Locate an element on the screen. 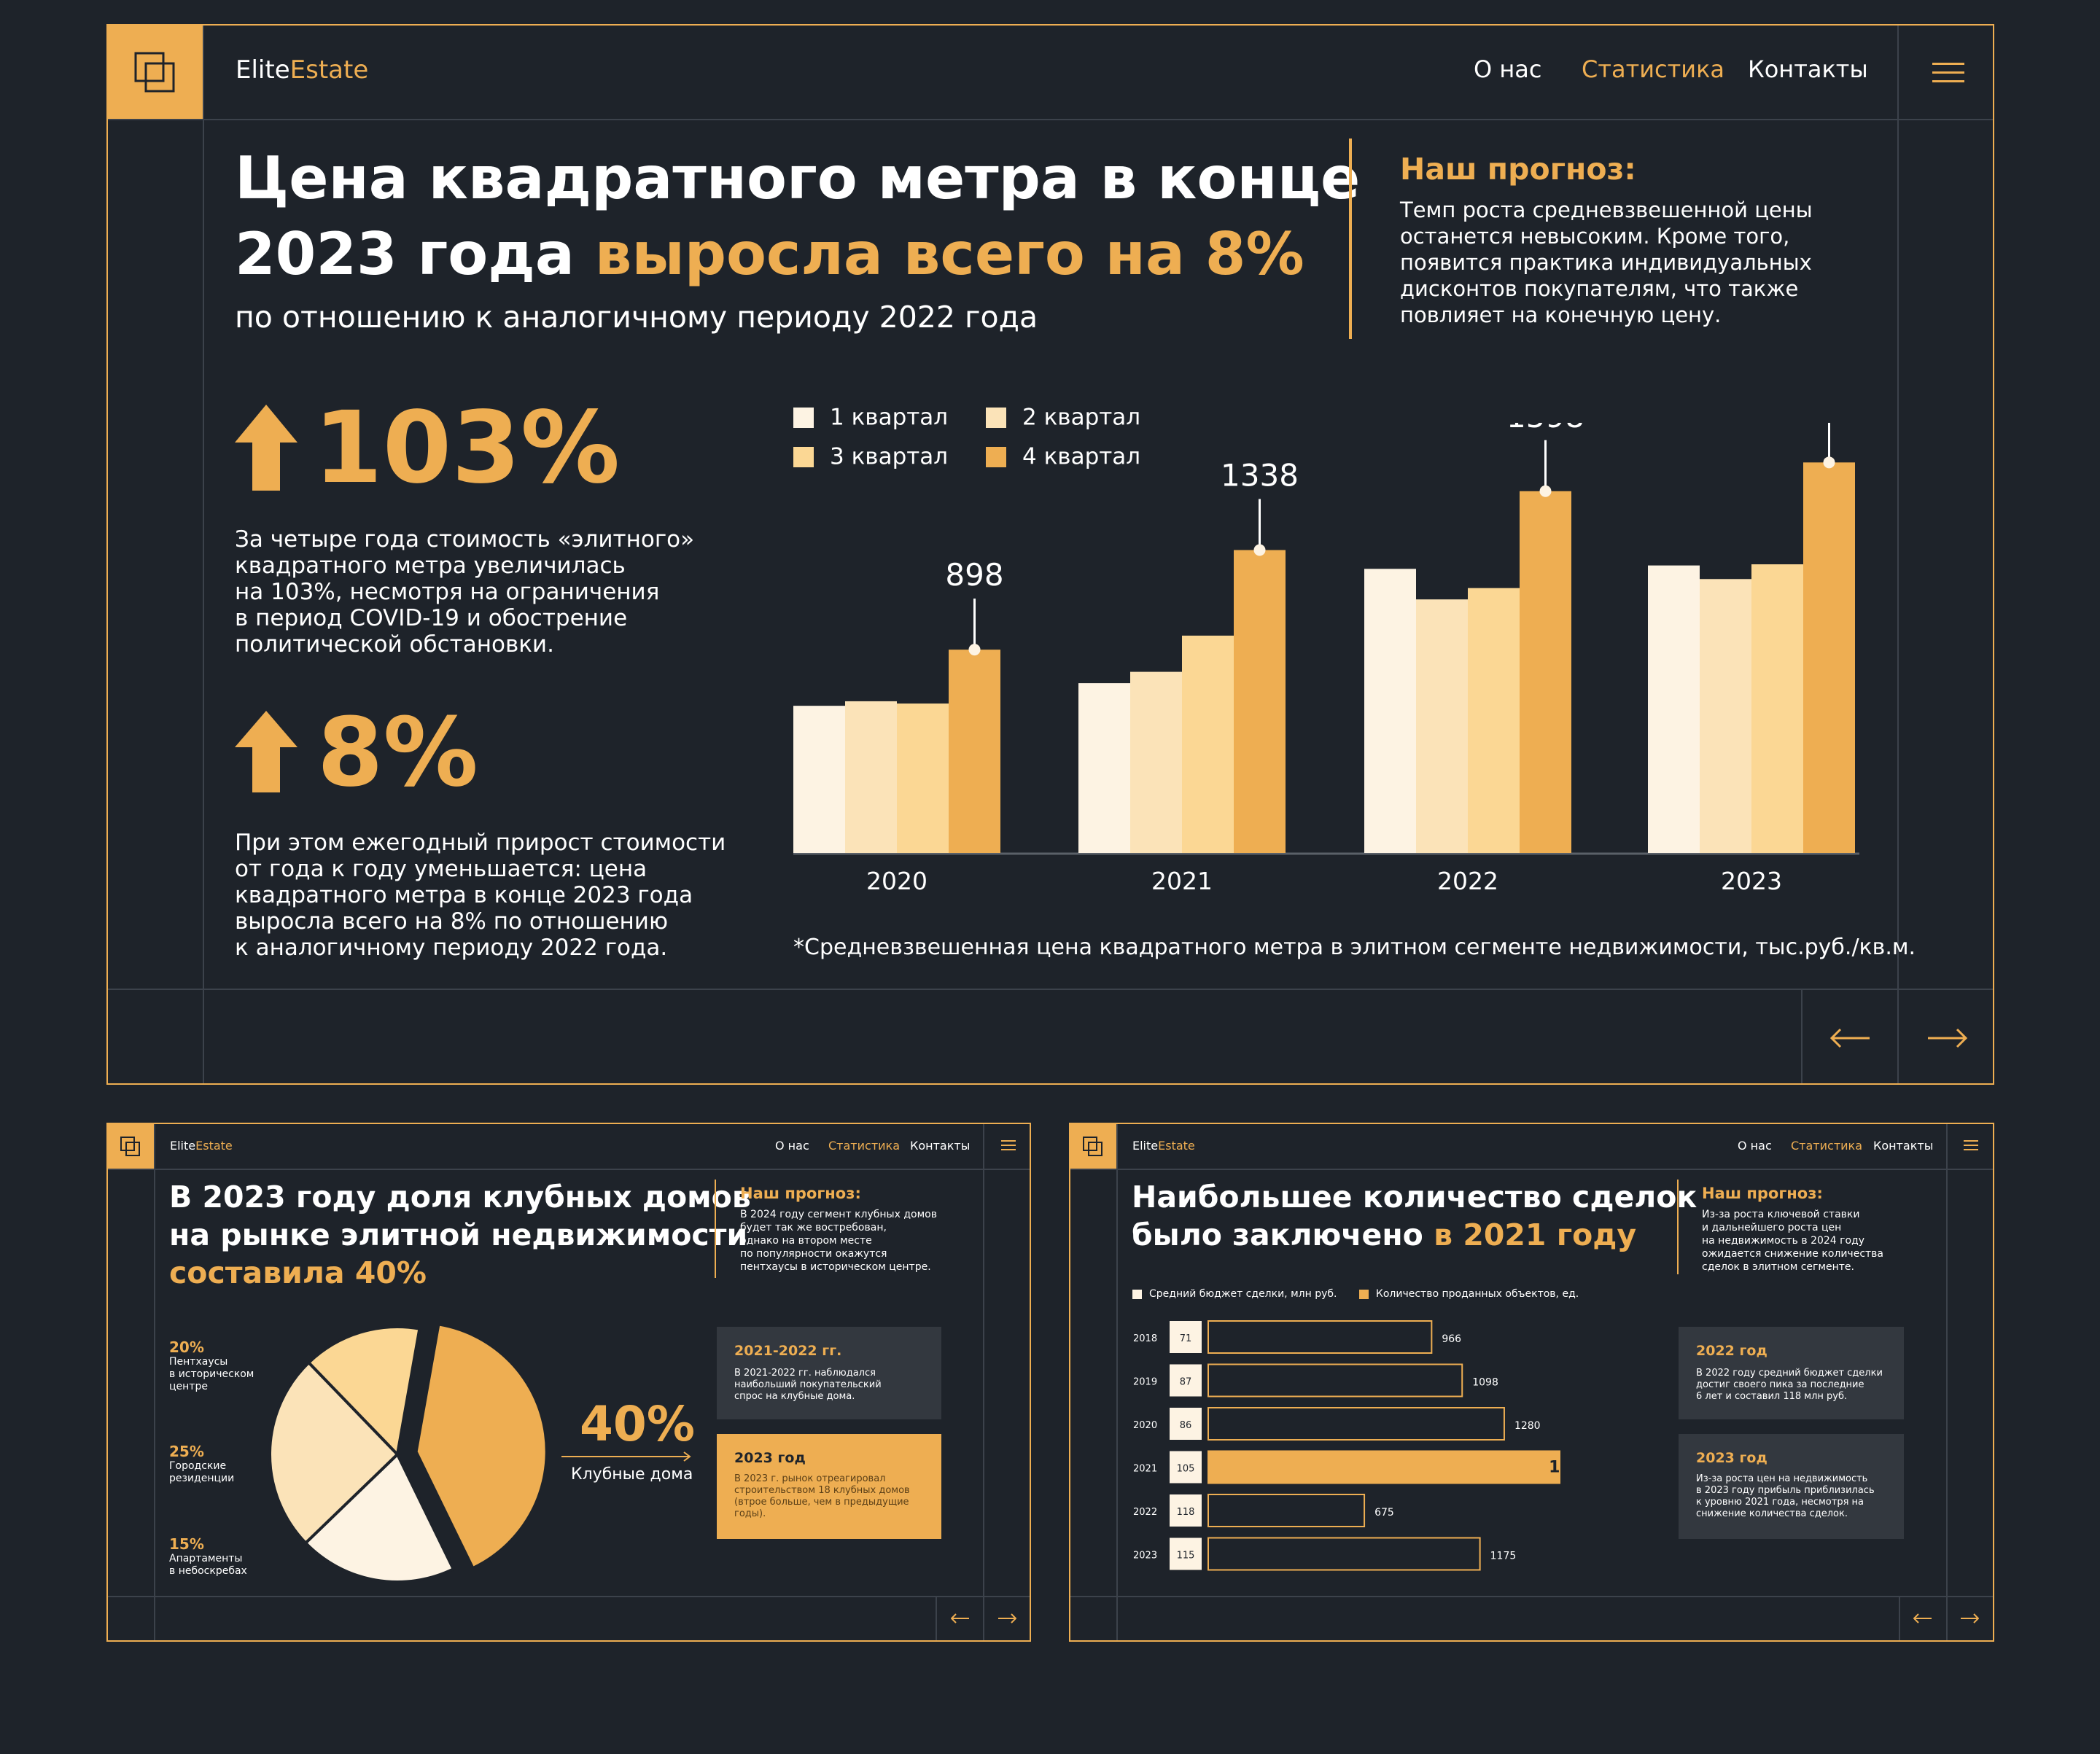 This screenshot has width=2100, height=1754. budget-value: 118 is located at coordinates (1186, 1512).